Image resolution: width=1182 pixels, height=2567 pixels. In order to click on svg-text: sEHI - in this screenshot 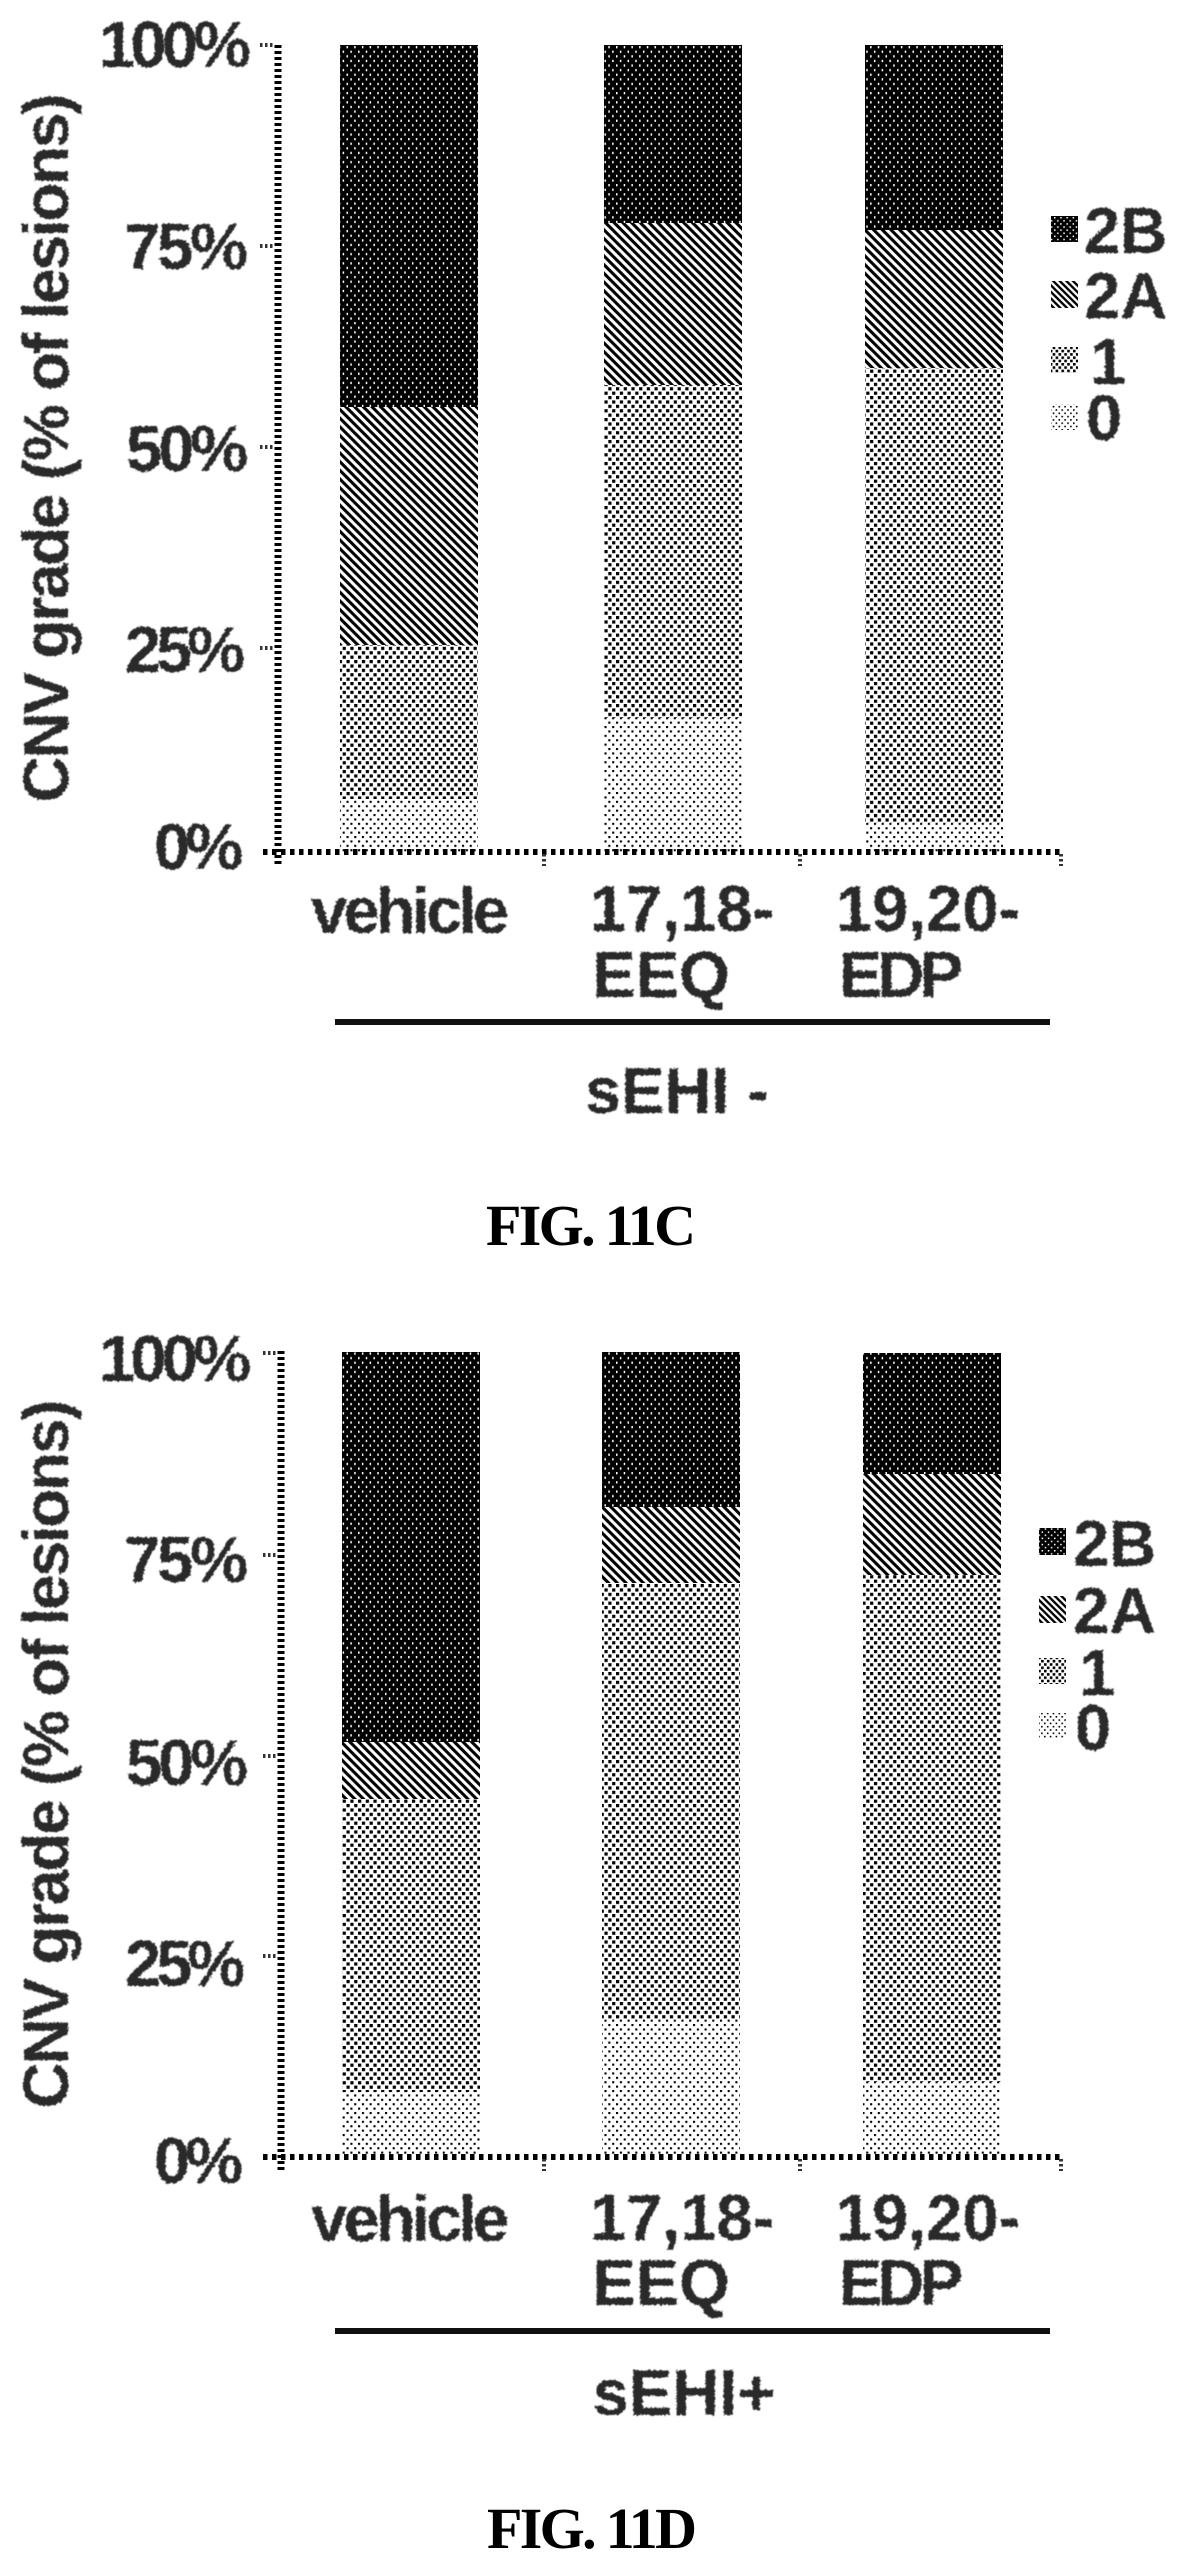, I will do `click(677, 1090)`.